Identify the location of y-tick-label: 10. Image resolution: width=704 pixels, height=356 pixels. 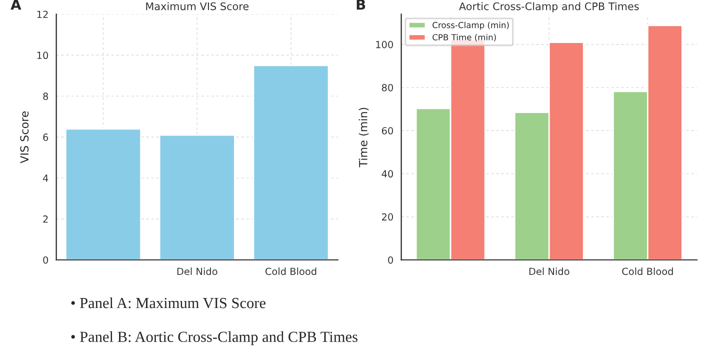
(42, 56).